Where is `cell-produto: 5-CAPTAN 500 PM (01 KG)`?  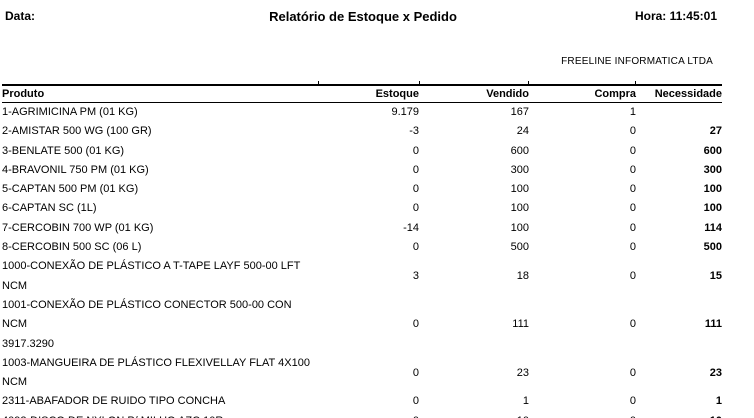
cell-produto: 5-CAPTAN 500 PM (01 KG) is located at coordinates (70, 189).